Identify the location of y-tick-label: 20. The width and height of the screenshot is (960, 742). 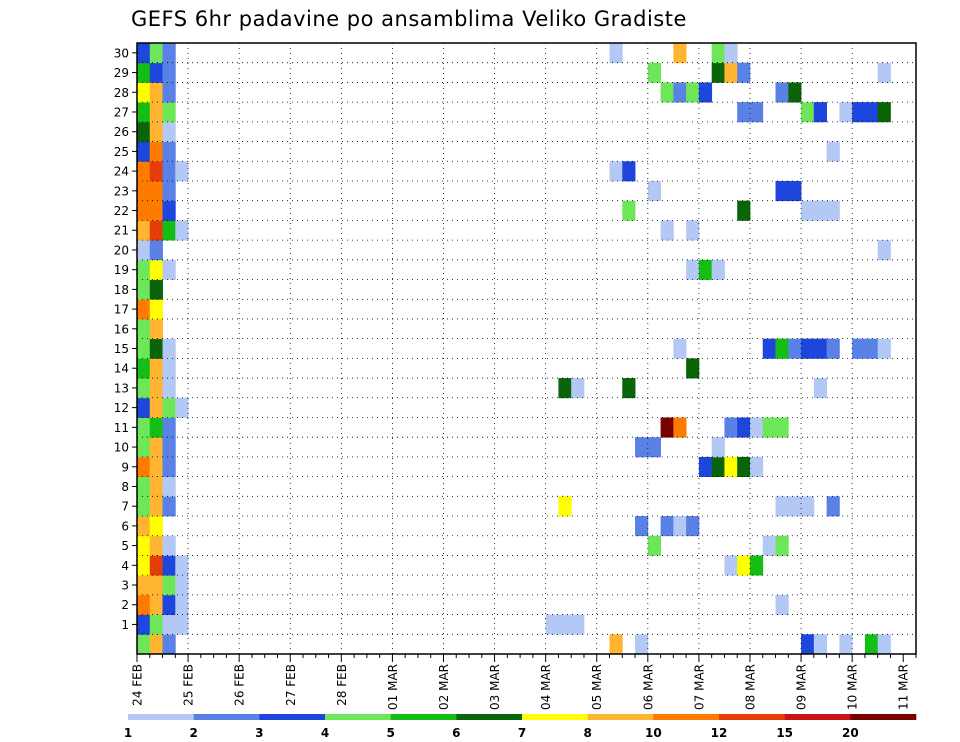
(121, 250).